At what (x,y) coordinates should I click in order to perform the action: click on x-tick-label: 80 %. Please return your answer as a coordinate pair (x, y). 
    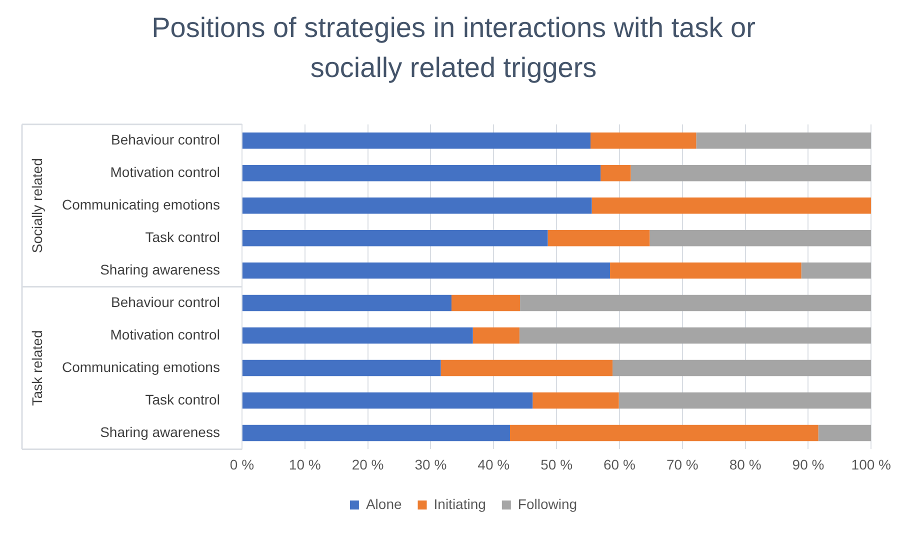
    Looking at the image, I should click on (745, 464).